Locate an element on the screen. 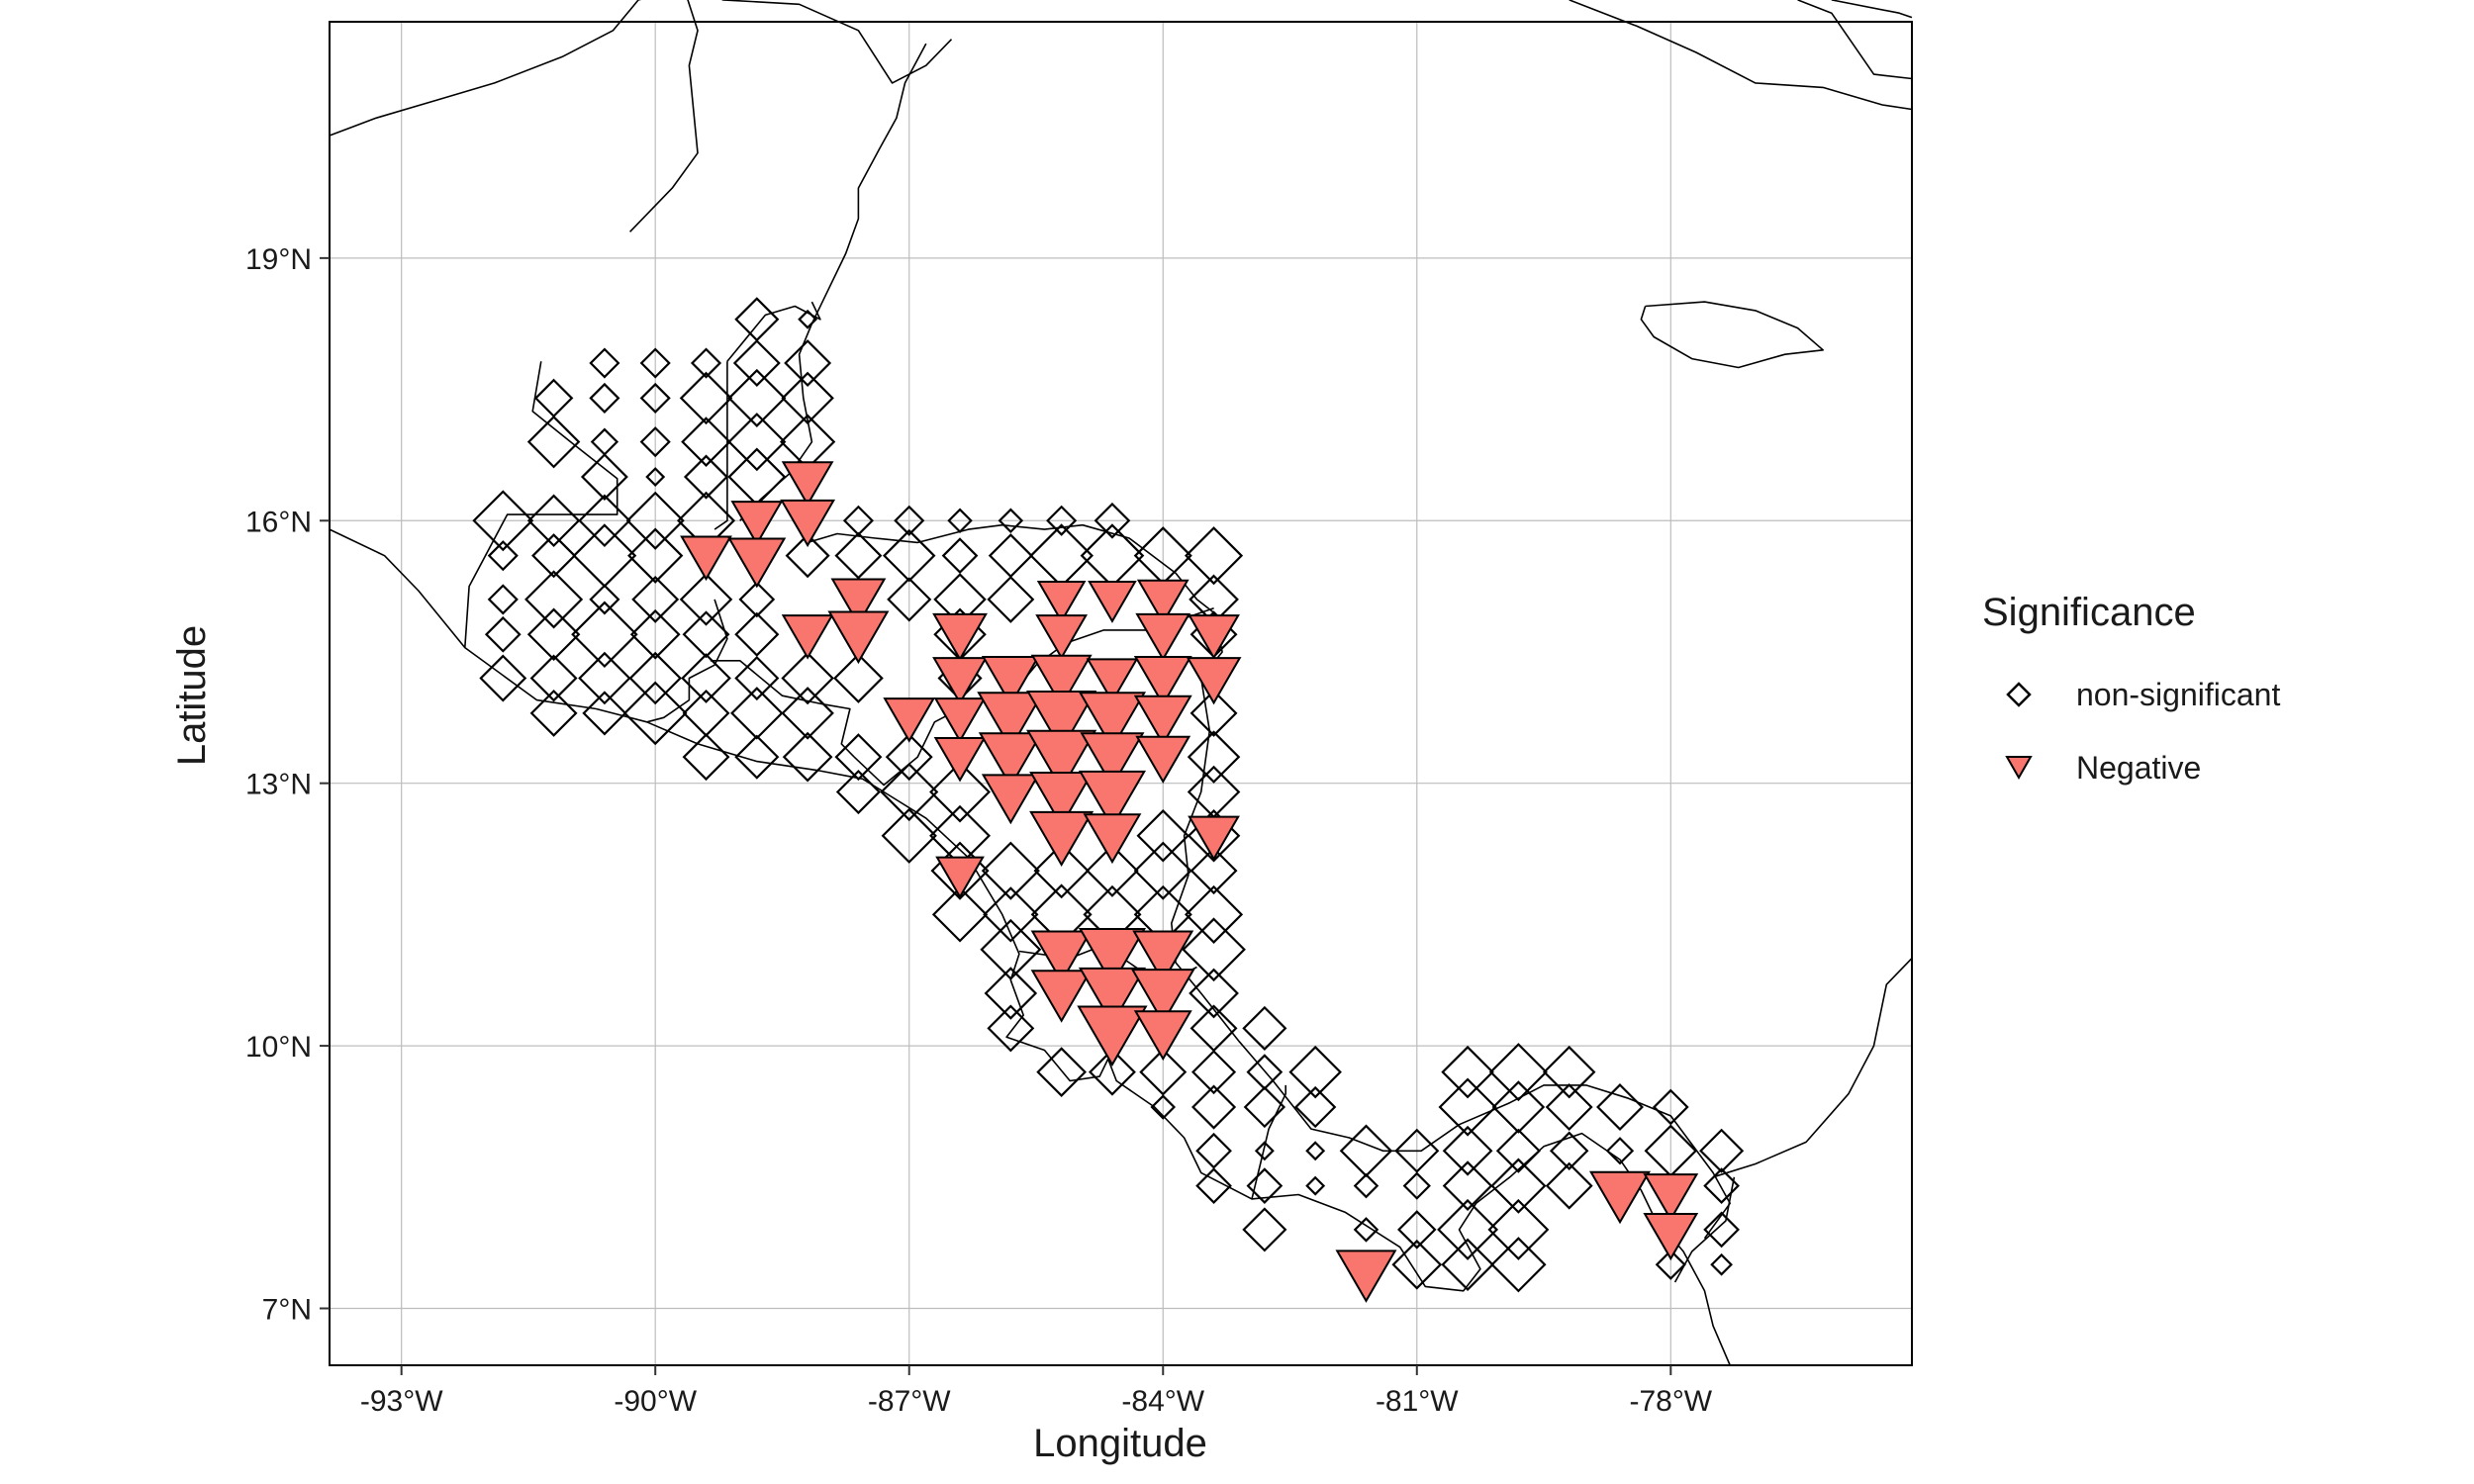 This screenshot has height=1484, width=2474. y-tick-label: 13°N is located at coordinates (279, 785).